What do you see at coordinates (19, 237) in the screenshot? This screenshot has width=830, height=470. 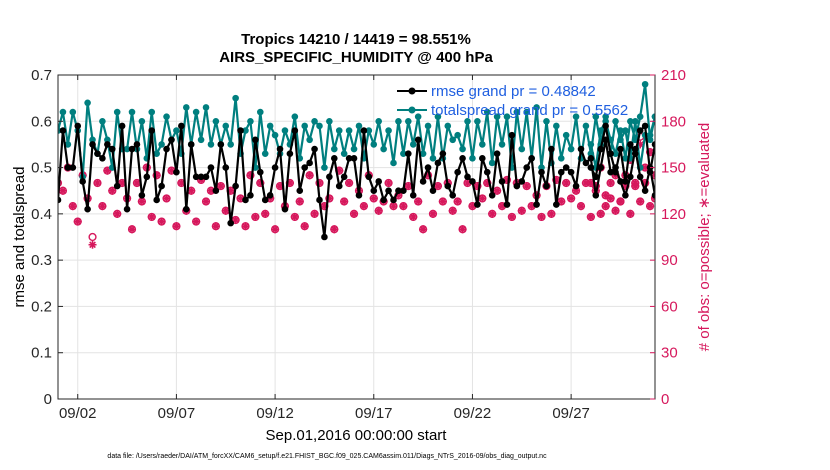 I see `y-axis-left-label: rmse and totalspread` at bounding box center [19, 237].